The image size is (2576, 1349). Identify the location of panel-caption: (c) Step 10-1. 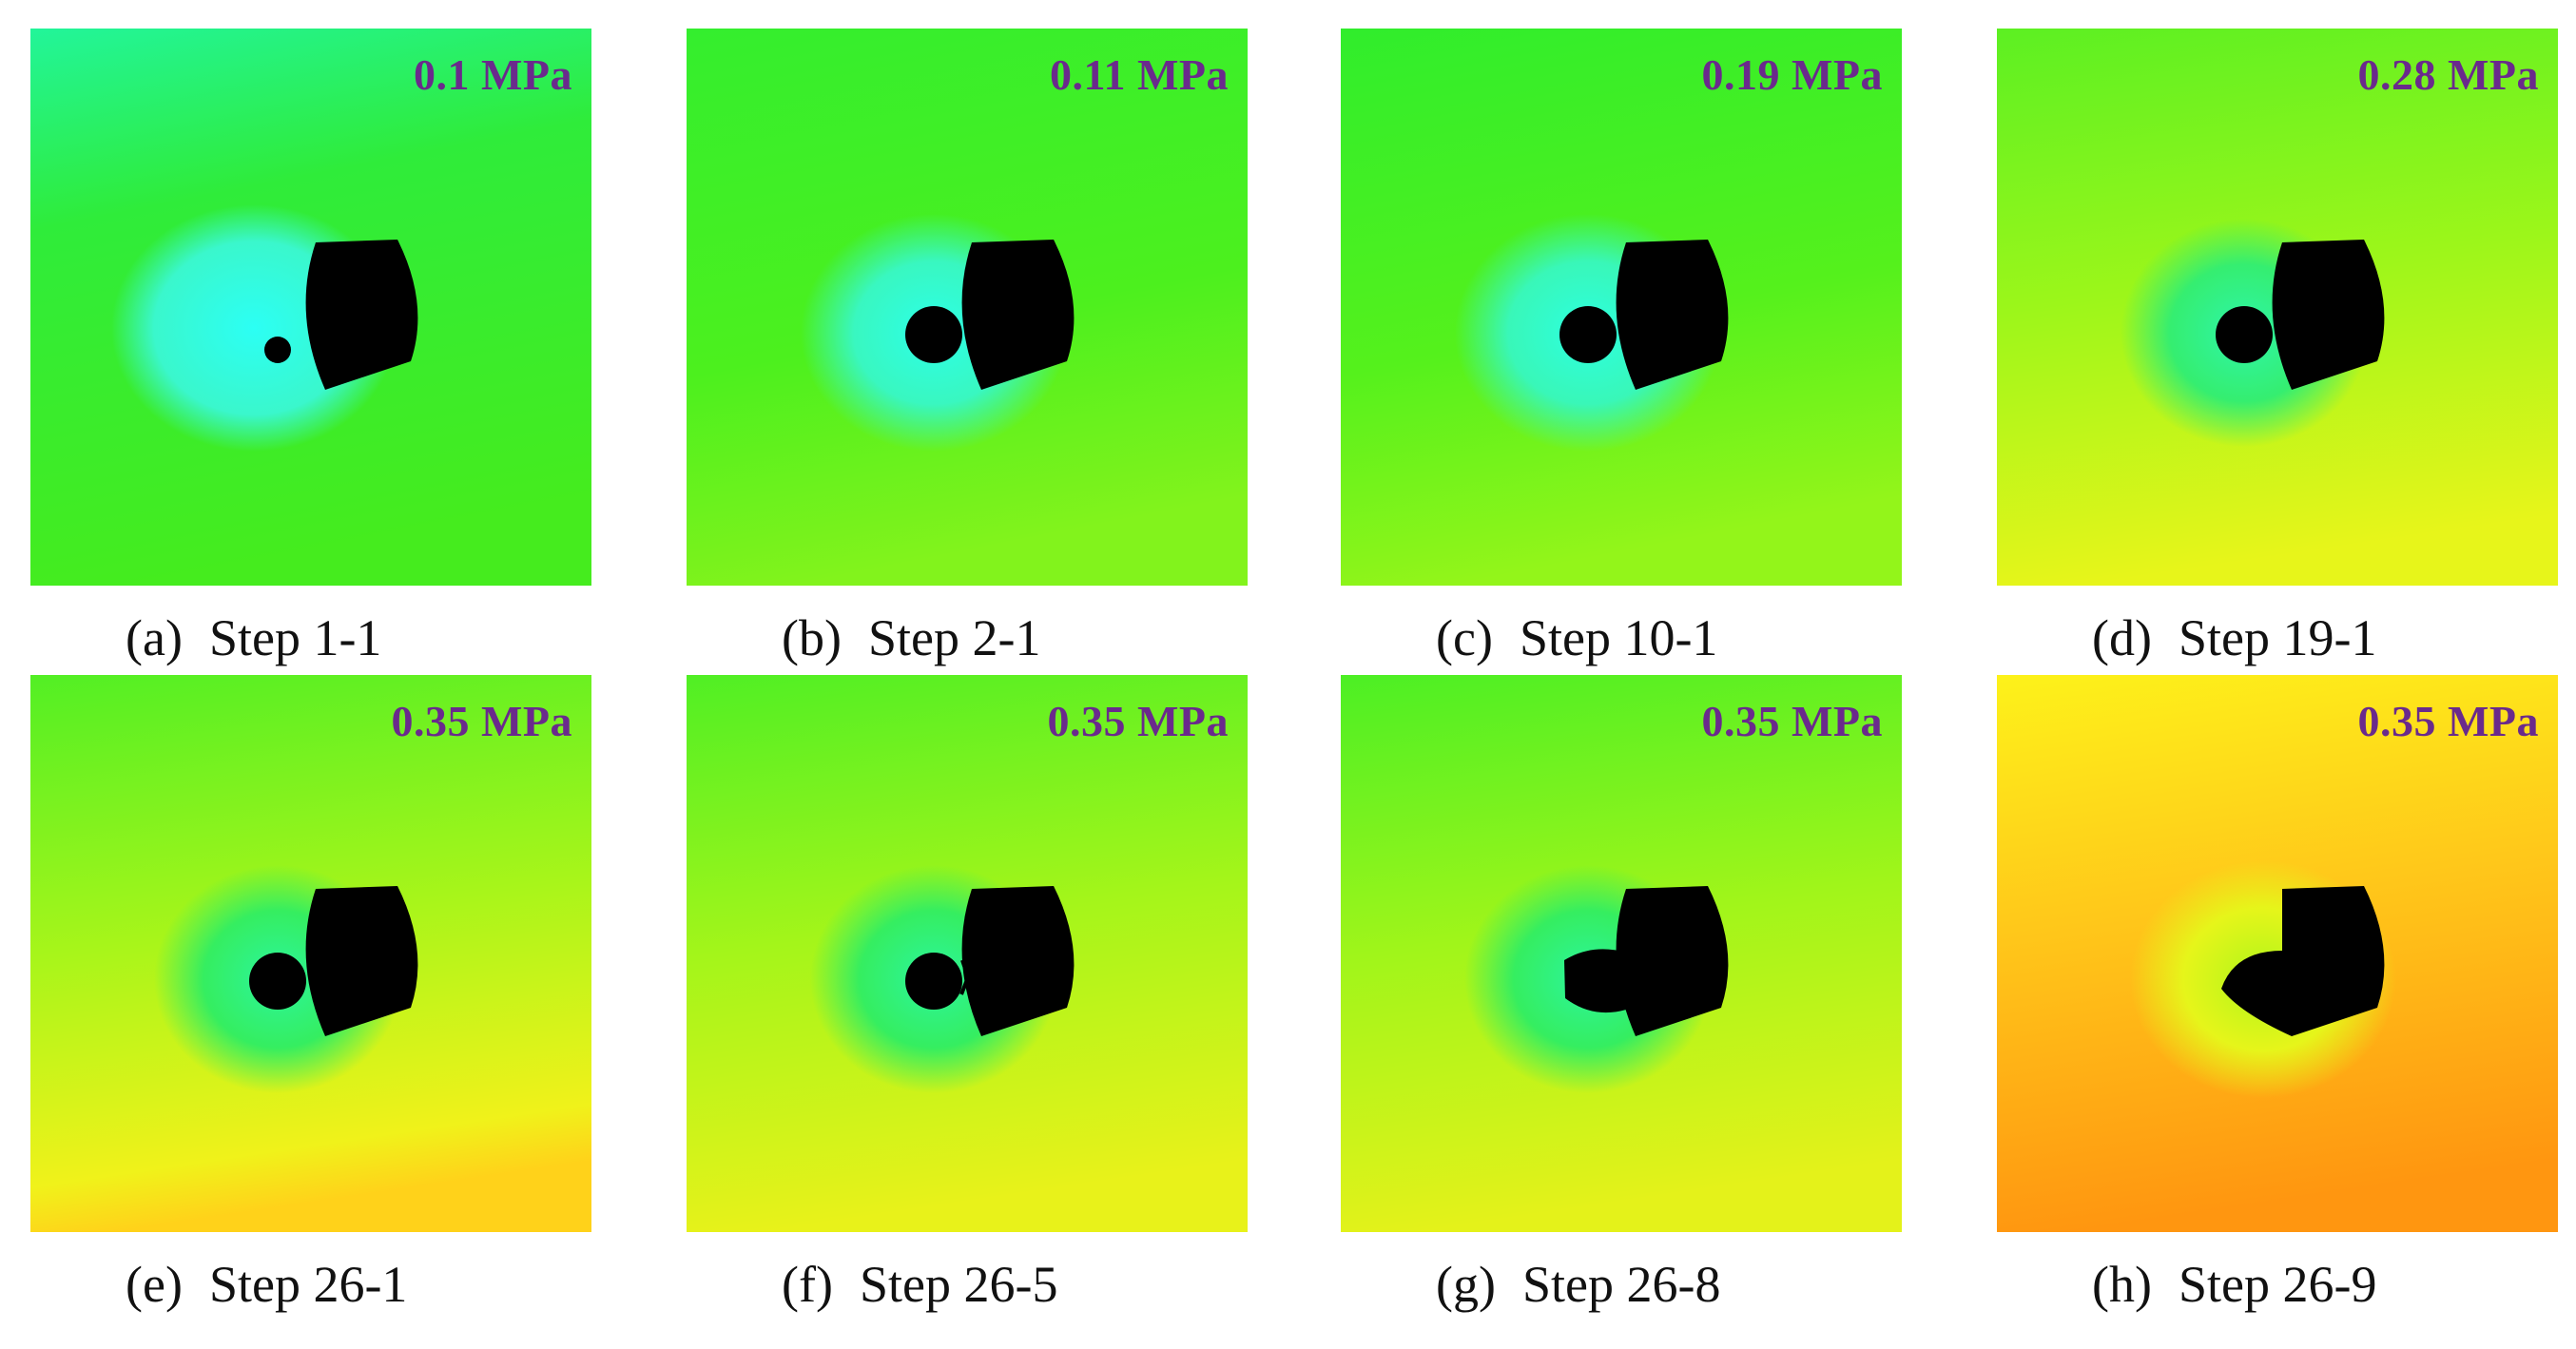
(1621, 637).